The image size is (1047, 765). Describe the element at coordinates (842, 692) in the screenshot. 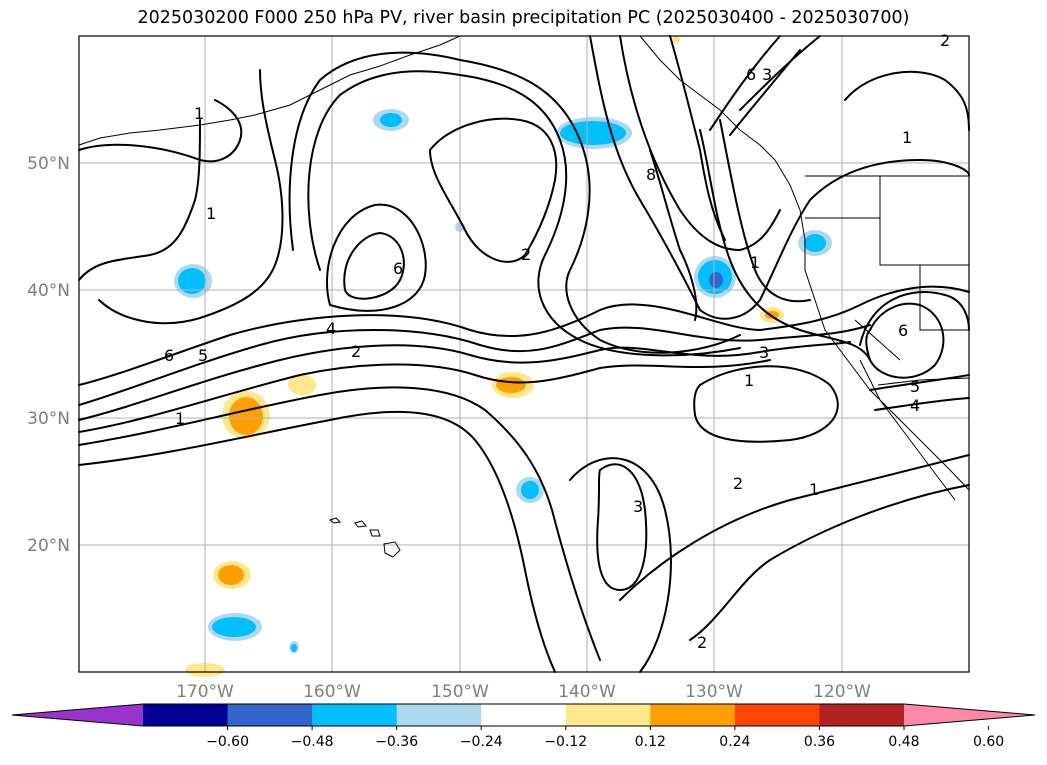

I see `lon-label: 120°W` at that location.